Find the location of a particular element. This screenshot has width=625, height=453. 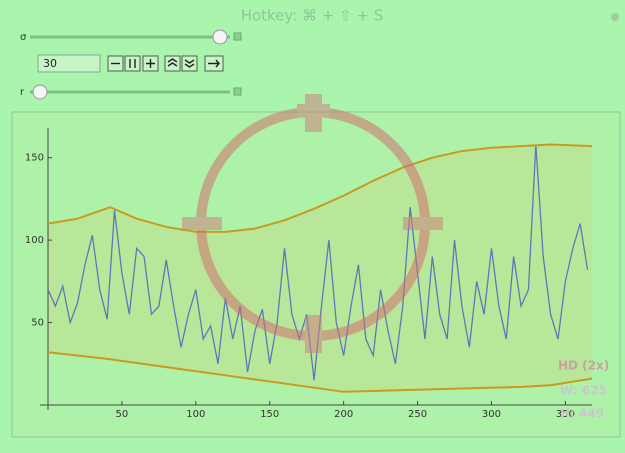

close-icon is located at coordinates (615, 17).